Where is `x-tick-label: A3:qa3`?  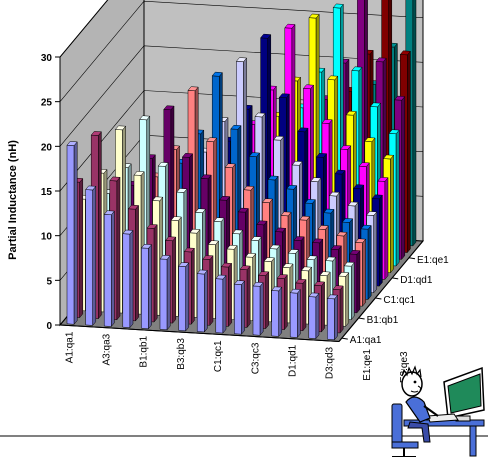 x-tick-label: A3:qa3 is located at coordinates (107, 349).